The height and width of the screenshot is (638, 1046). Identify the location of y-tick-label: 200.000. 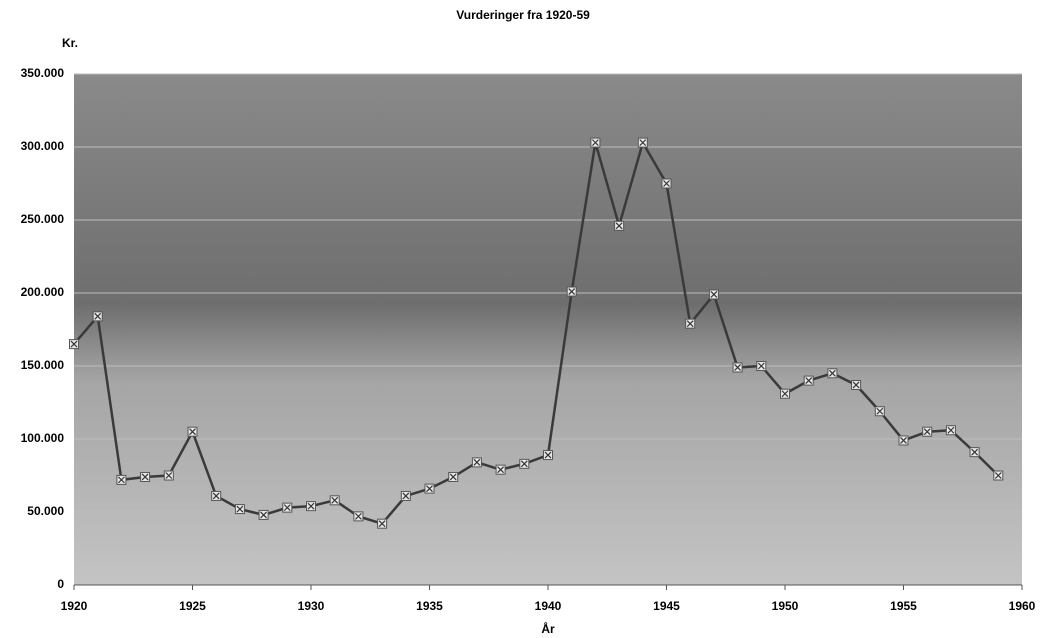
(43, 292).